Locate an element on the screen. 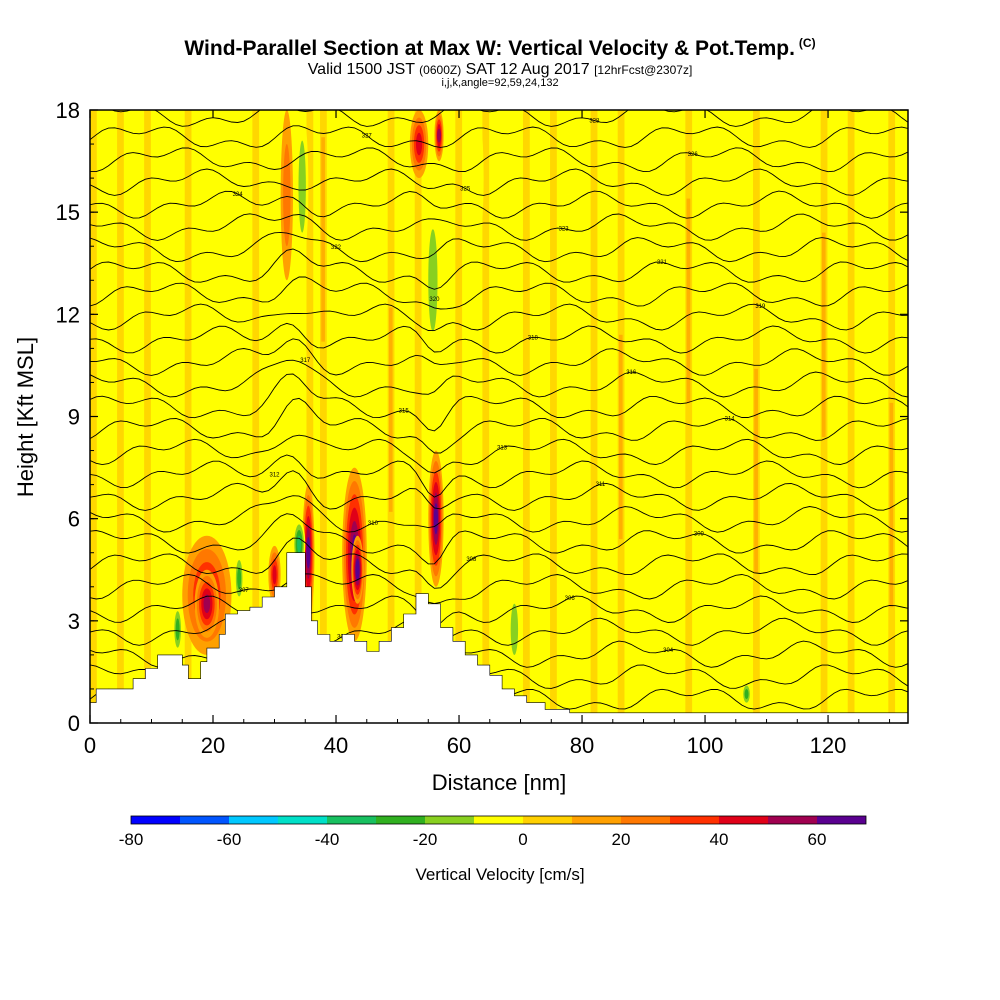 The width and height of the screenshot is (1000, 1000). y-tick-label: 15 is located at coordinates (68, 212).